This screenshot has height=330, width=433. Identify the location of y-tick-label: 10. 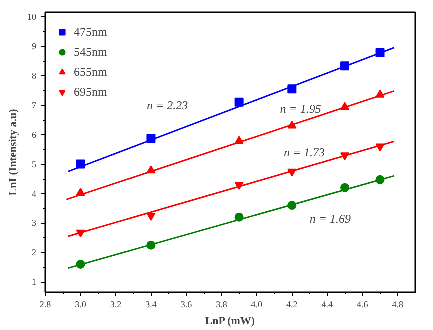
(32, 17).